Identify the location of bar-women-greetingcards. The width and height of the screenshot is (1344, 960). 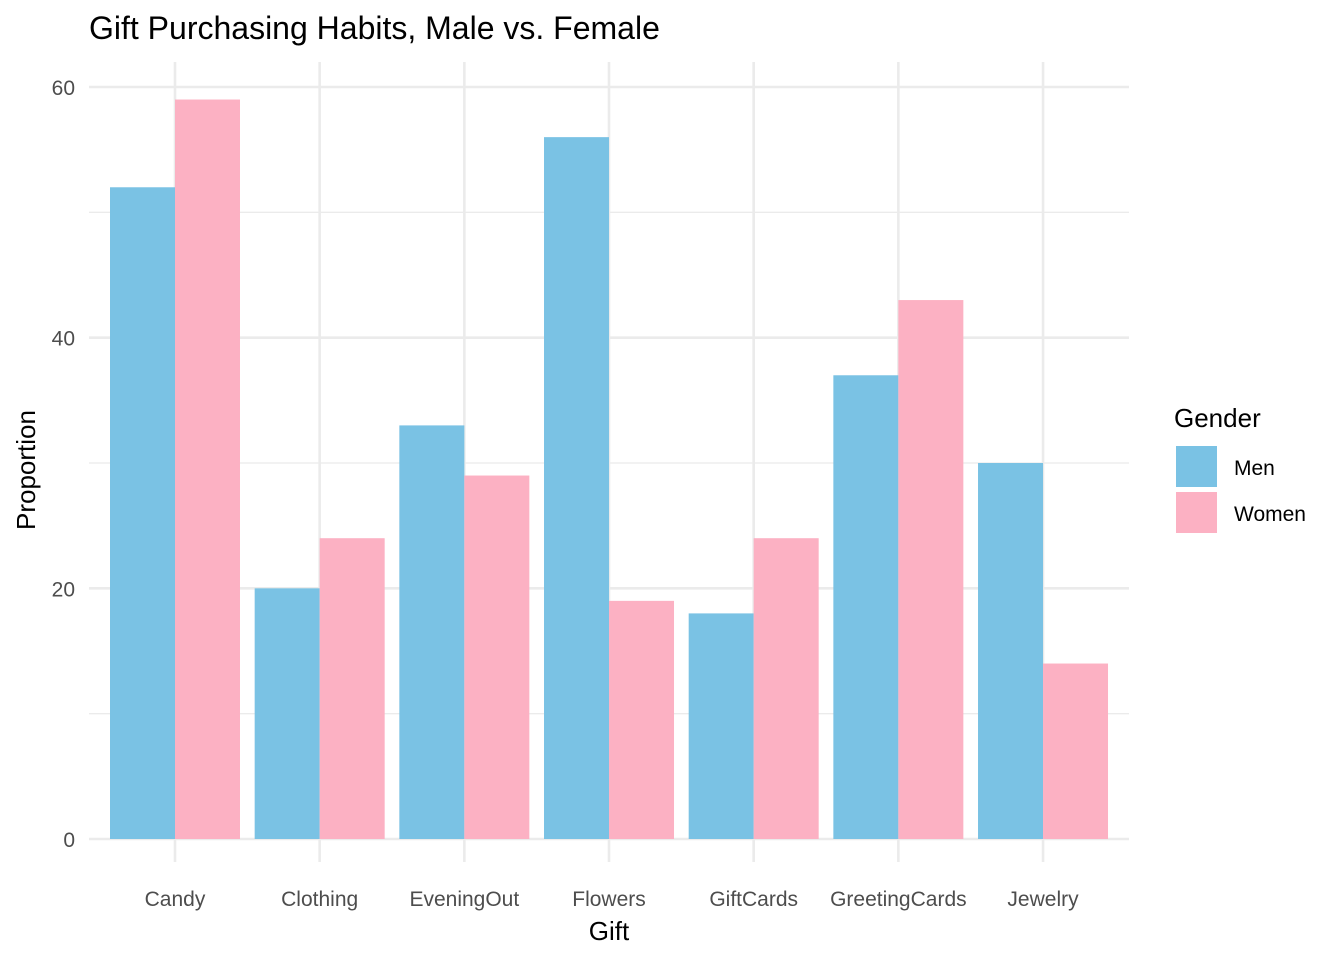
(931, 570).